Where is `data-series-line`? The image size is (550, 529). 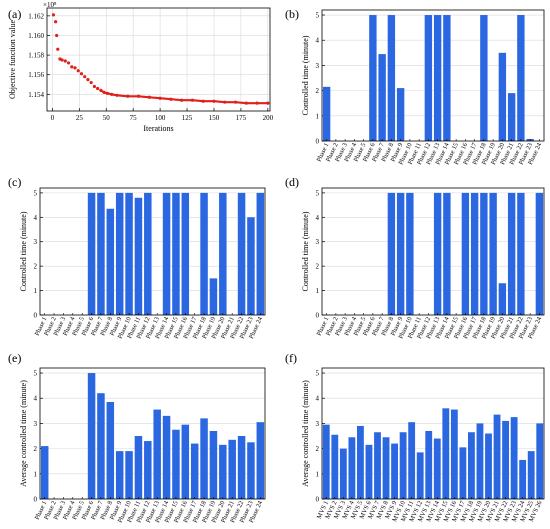
data-series-line is located at coordinates (184, 97).